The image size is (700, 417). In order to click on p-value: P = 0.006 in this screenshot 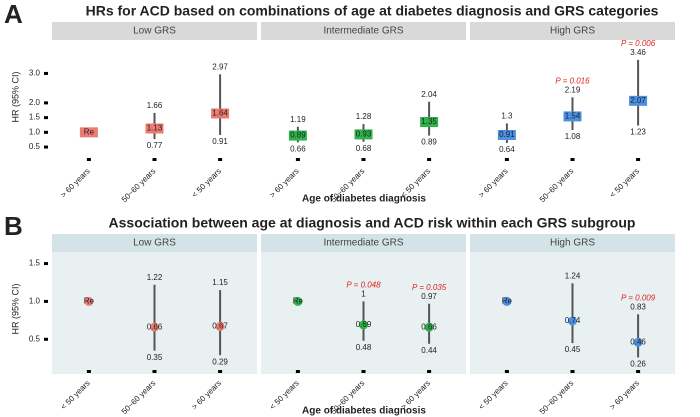, I will do `click(638, 43)`.